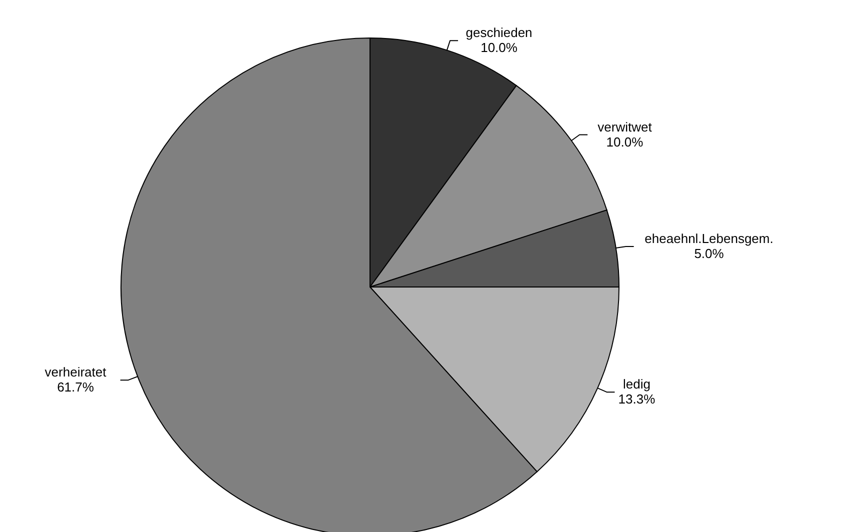  I want to click on slice-label: verheiratet, so click(75, 372).